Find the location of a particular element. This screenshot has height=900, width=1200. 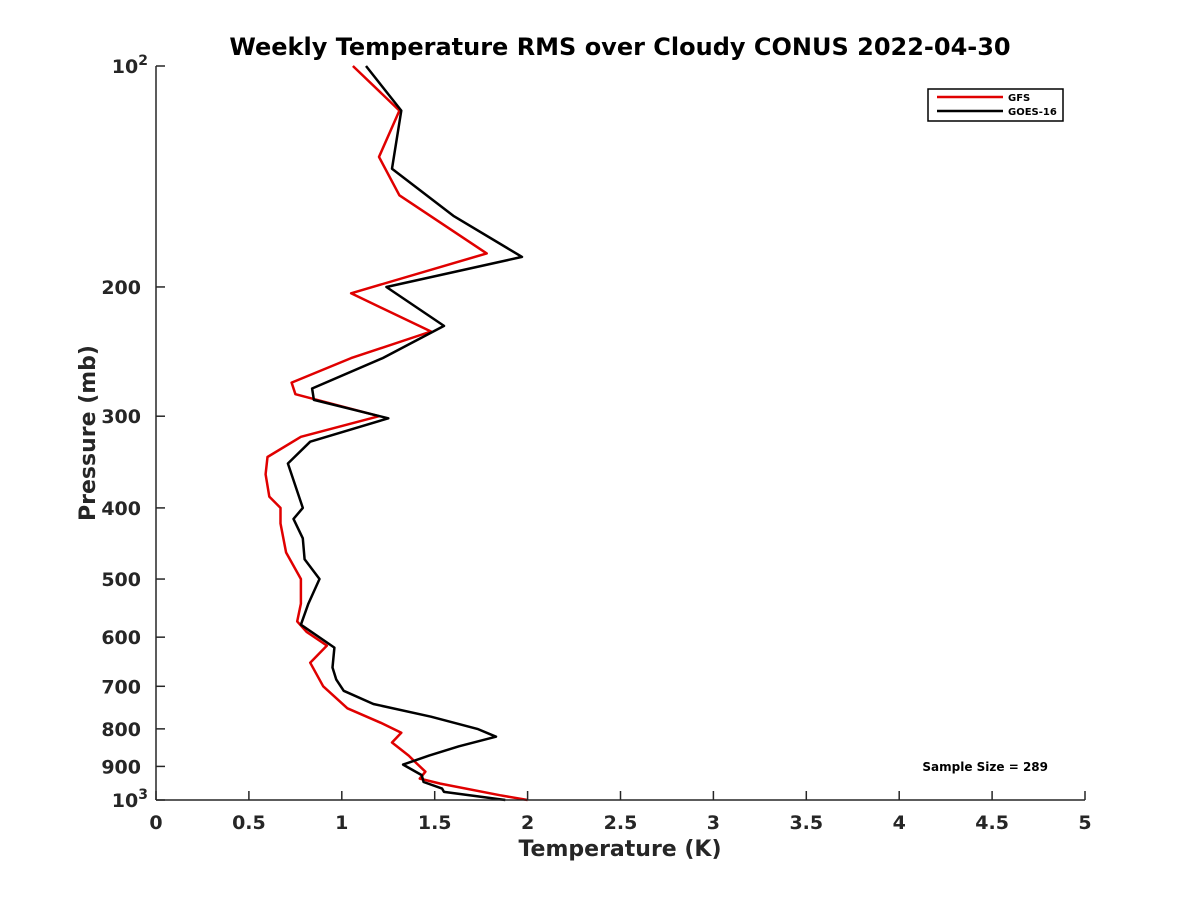

x-tick-label: 4 is located at coordinates (899, 823).